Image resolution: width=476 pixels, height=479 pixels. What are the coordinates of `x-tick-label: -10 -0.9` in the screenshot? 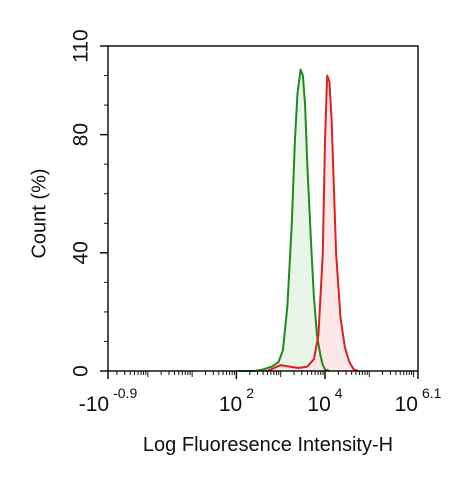 It's located at (108, 400).